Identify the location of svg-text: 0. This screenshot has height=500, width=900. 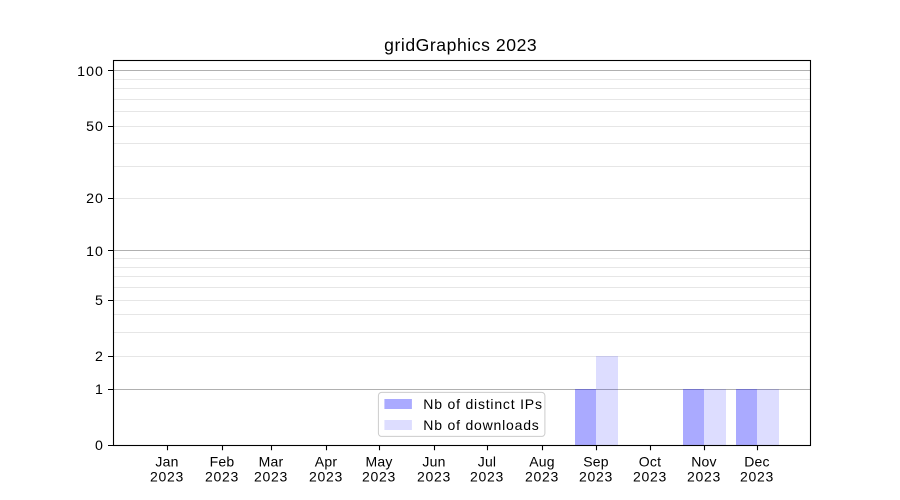
(99, 446).